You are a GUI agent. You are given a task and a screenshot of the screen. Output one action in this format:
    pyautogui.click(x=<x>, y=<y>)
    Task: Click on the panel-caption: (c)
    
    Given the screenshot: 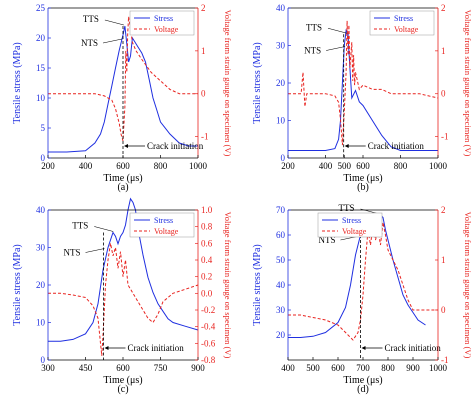 What is the action you would take?
    pyautogui.click(x=122, y=389)
    